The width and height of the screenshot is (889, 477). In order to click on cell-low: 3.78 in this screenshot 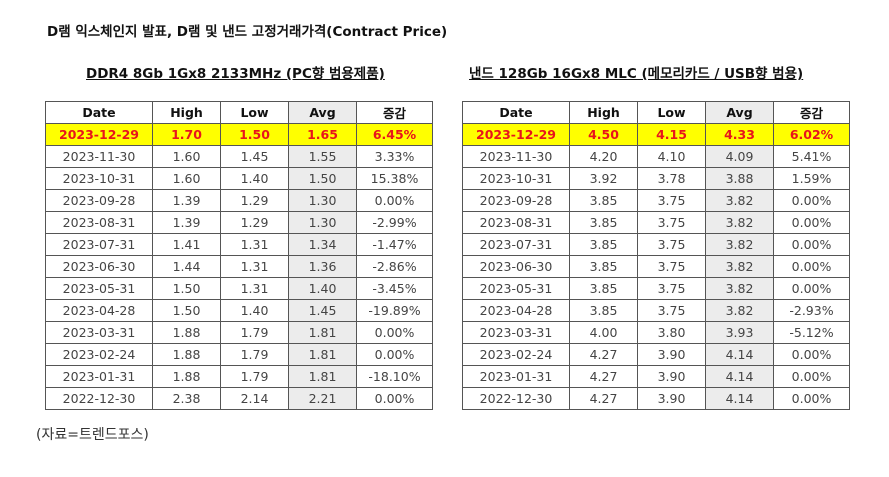, I will do `click(671, 178)`.